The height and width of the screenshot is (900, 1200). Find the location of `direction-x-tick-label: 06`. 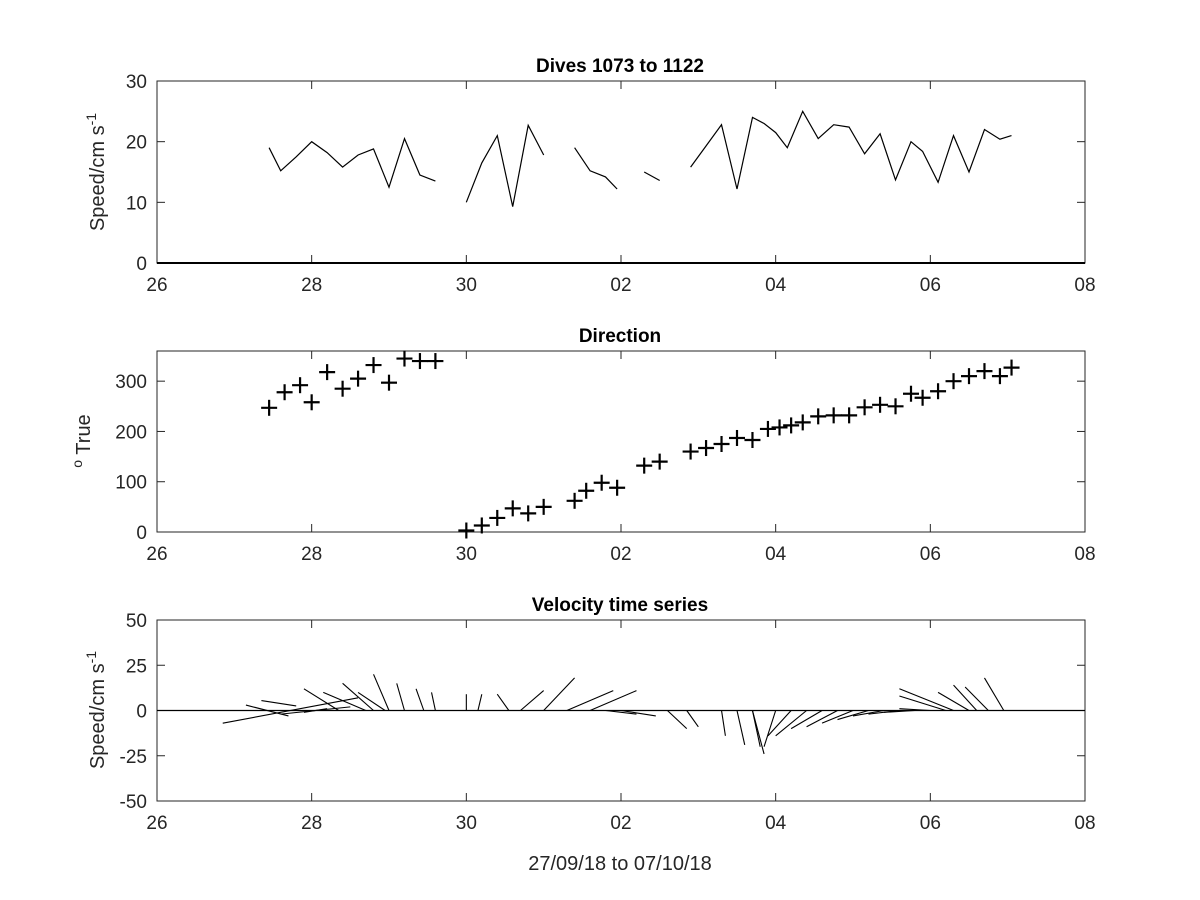

direction-x-tick-label: 06 is located at coordinates (930, 554).